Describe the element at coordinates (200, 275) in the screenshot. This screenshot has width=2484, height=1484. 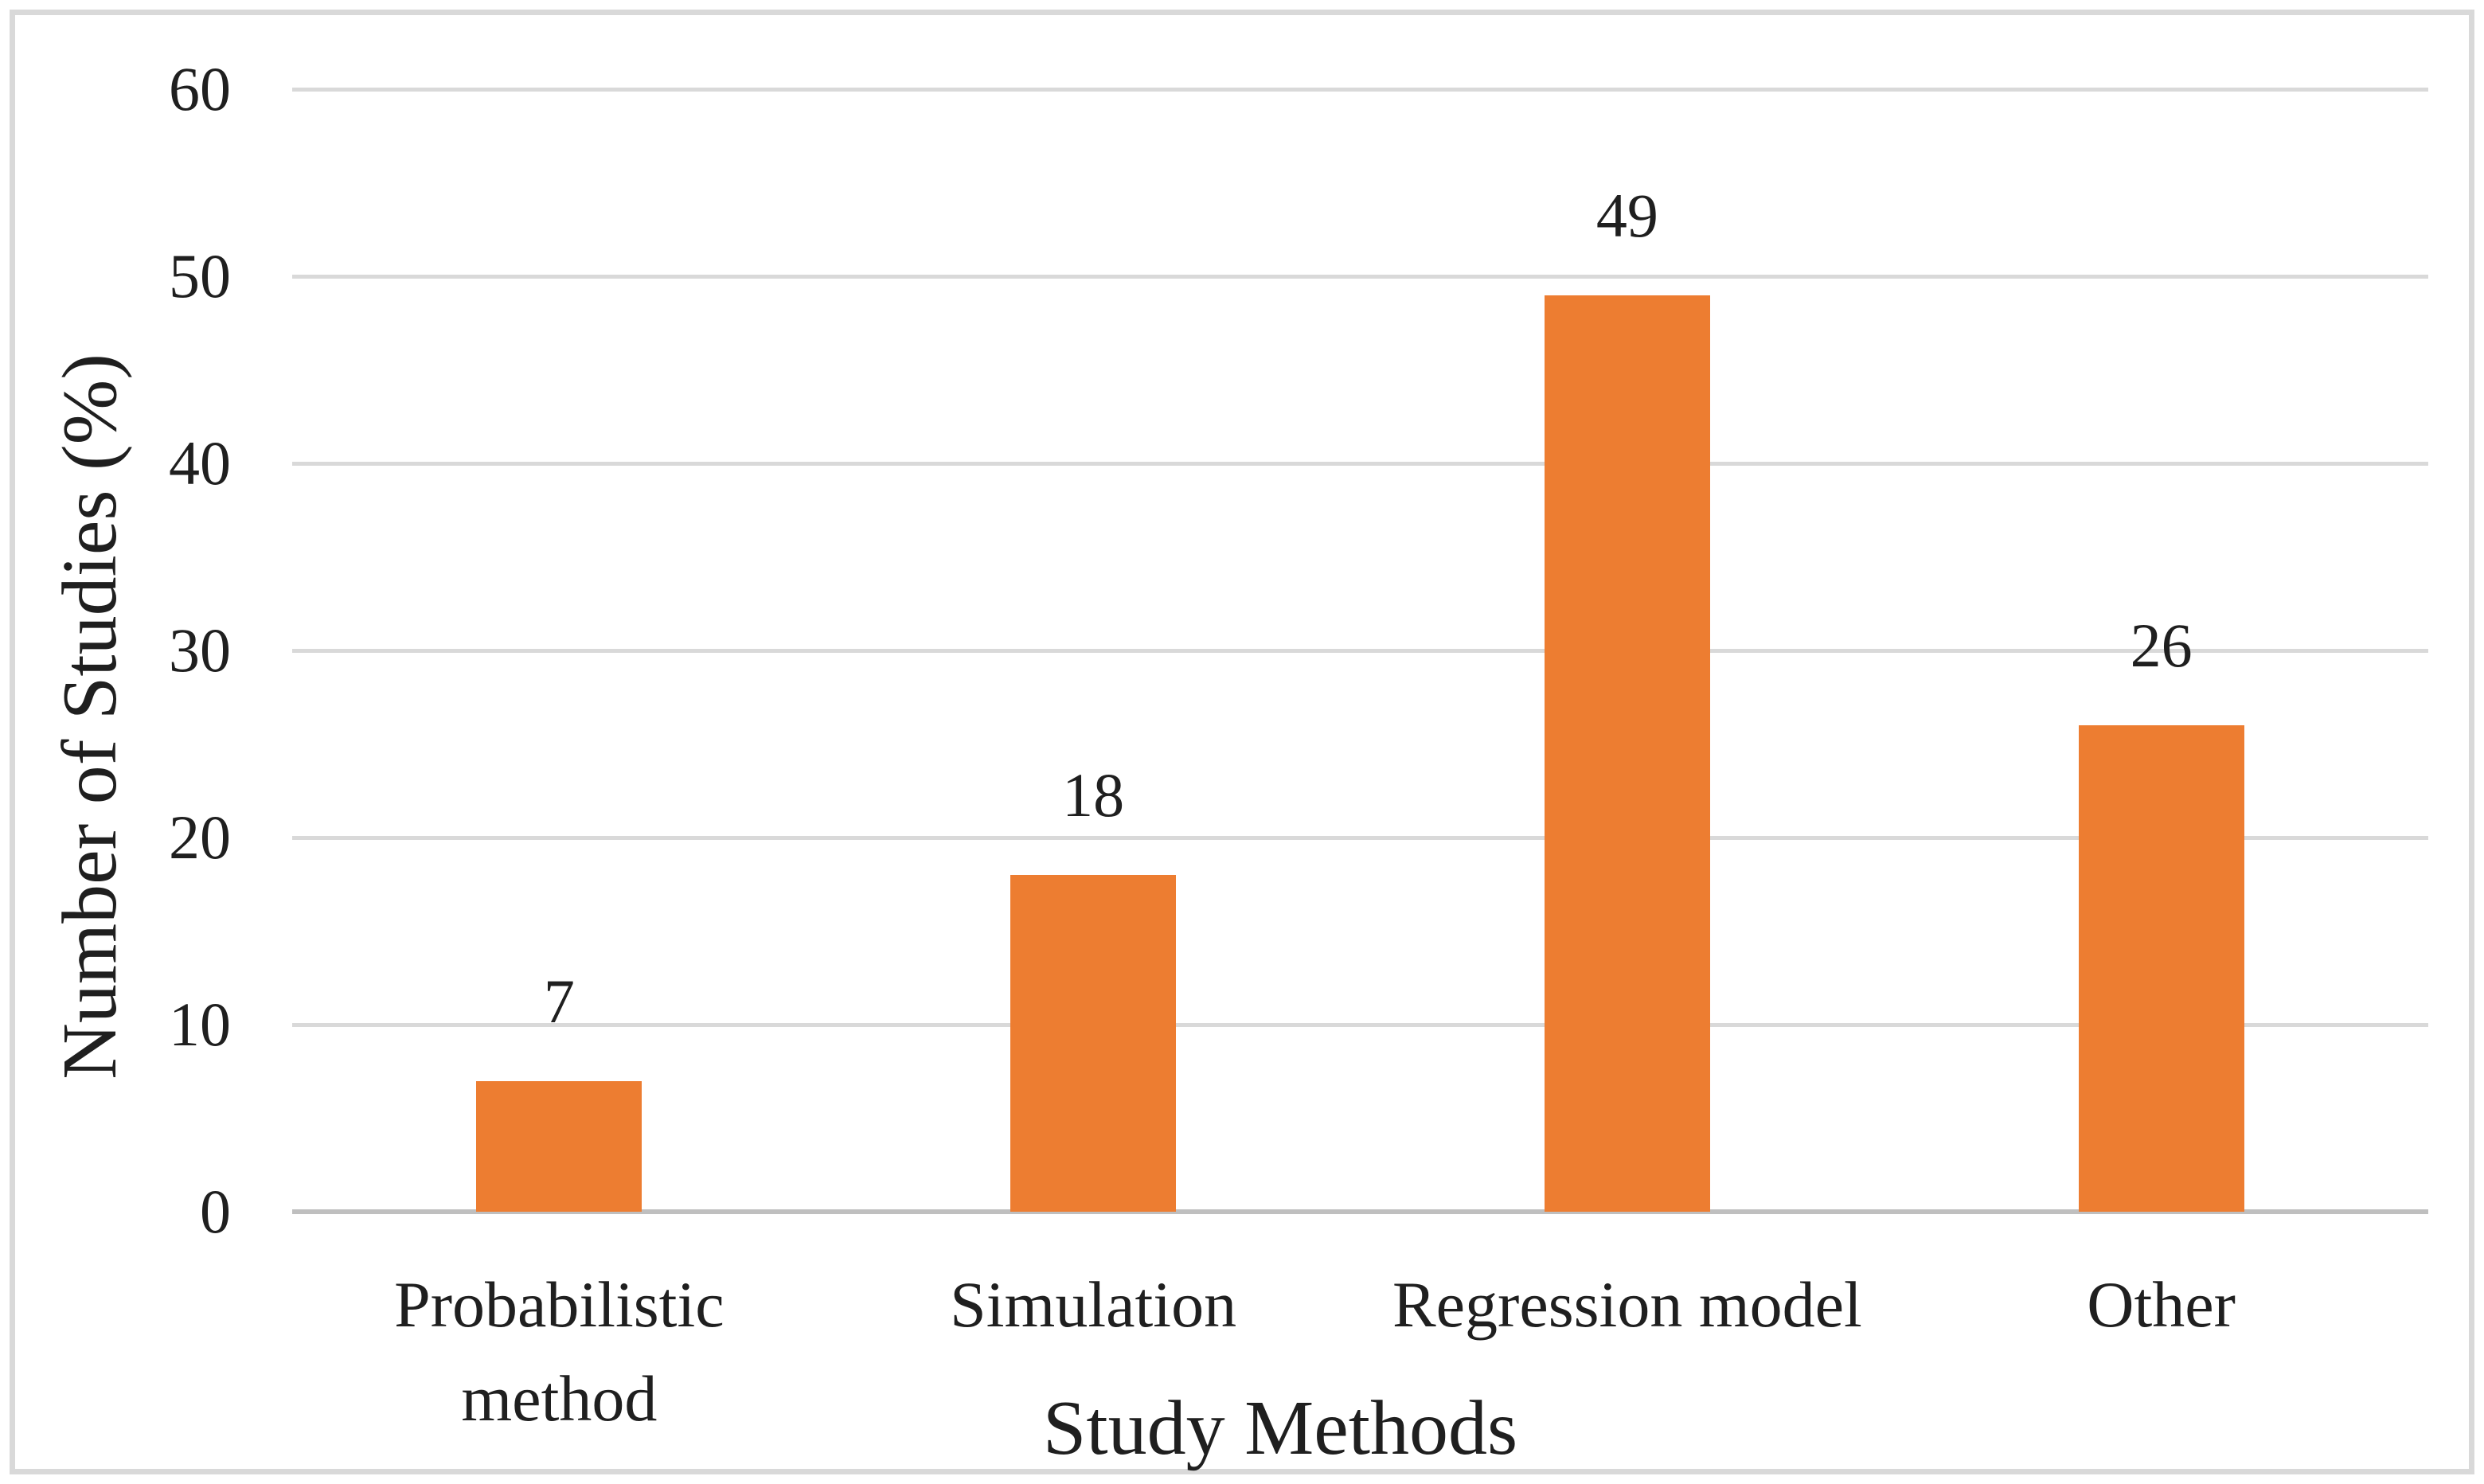
I see `y-tick-label-50: 50` at that location.